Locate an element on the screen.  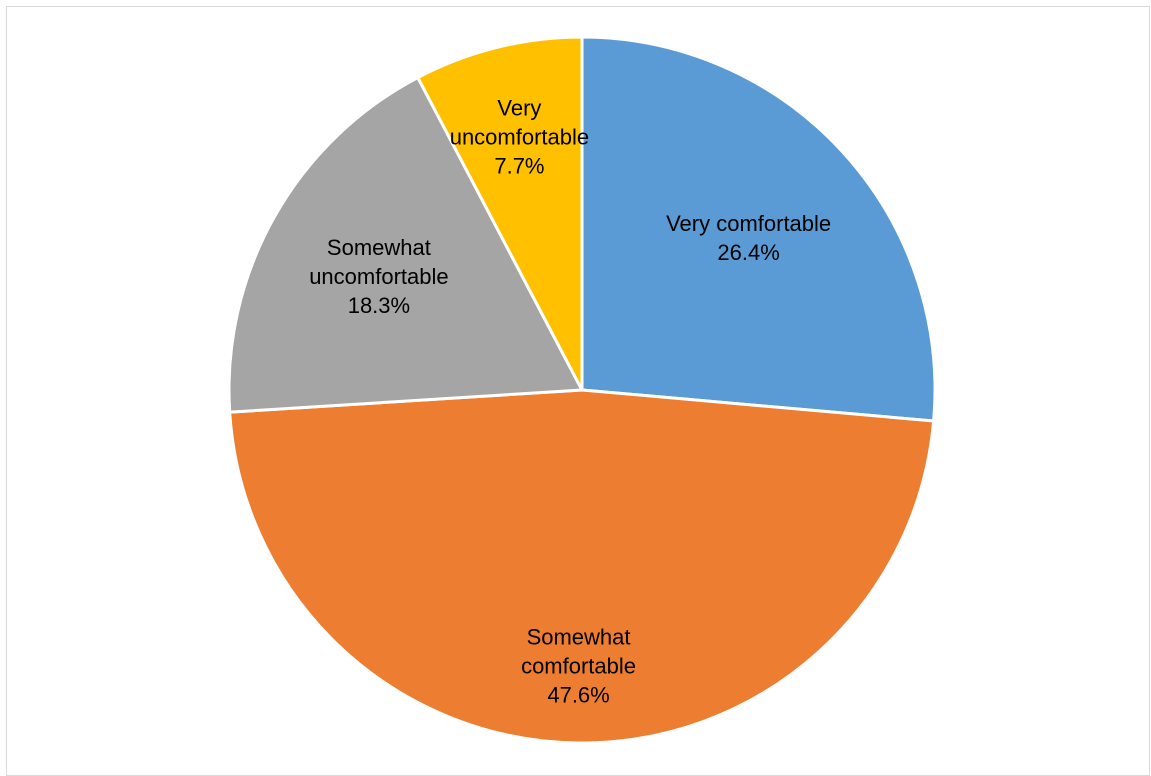
data-label-somewhat-comfortable: Somewhat comfortable 47.6% is located at coordinates (578, 665).